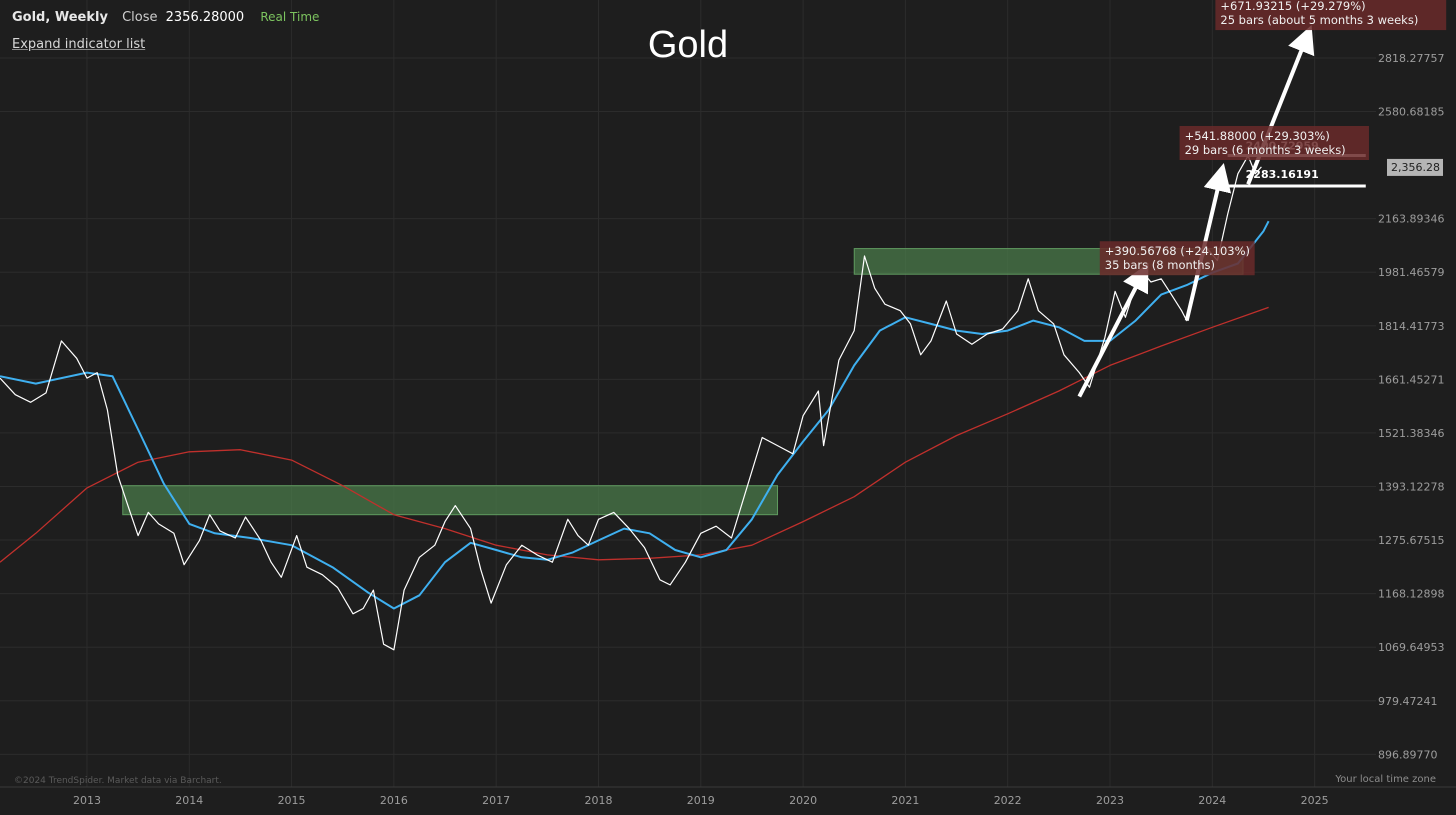  I want to click on x-tick-label: 2013, so click(87, 800).